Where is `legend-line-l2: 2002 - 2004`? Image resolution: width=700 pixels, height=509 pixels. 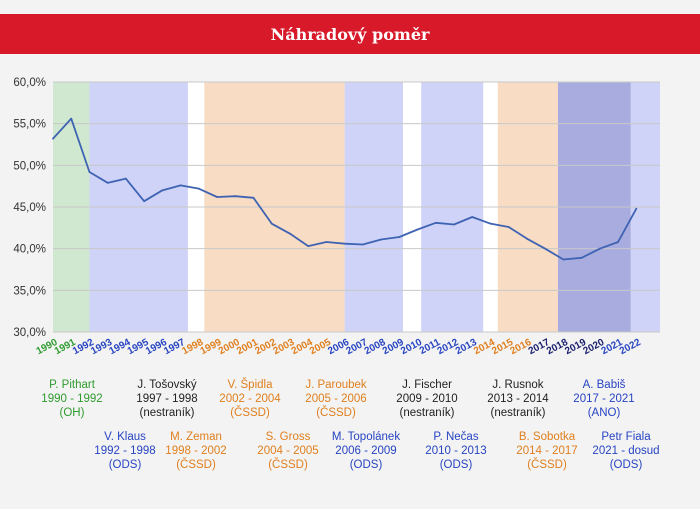
legend-line-l2: 2002 - 2004 is located at coordinates (250, 399).